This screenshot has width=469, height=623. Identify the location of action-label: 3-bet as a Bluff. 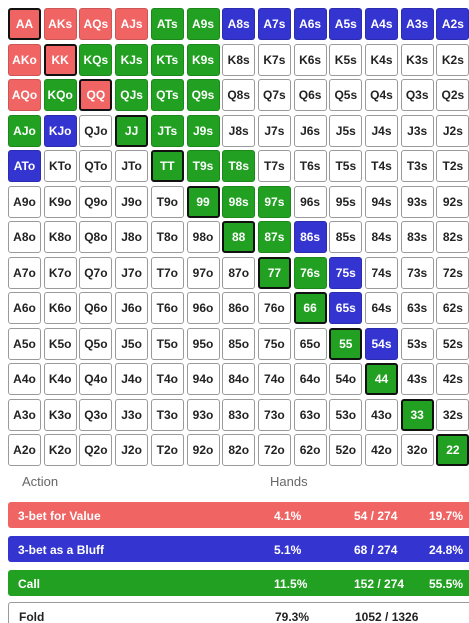
(61, 550).